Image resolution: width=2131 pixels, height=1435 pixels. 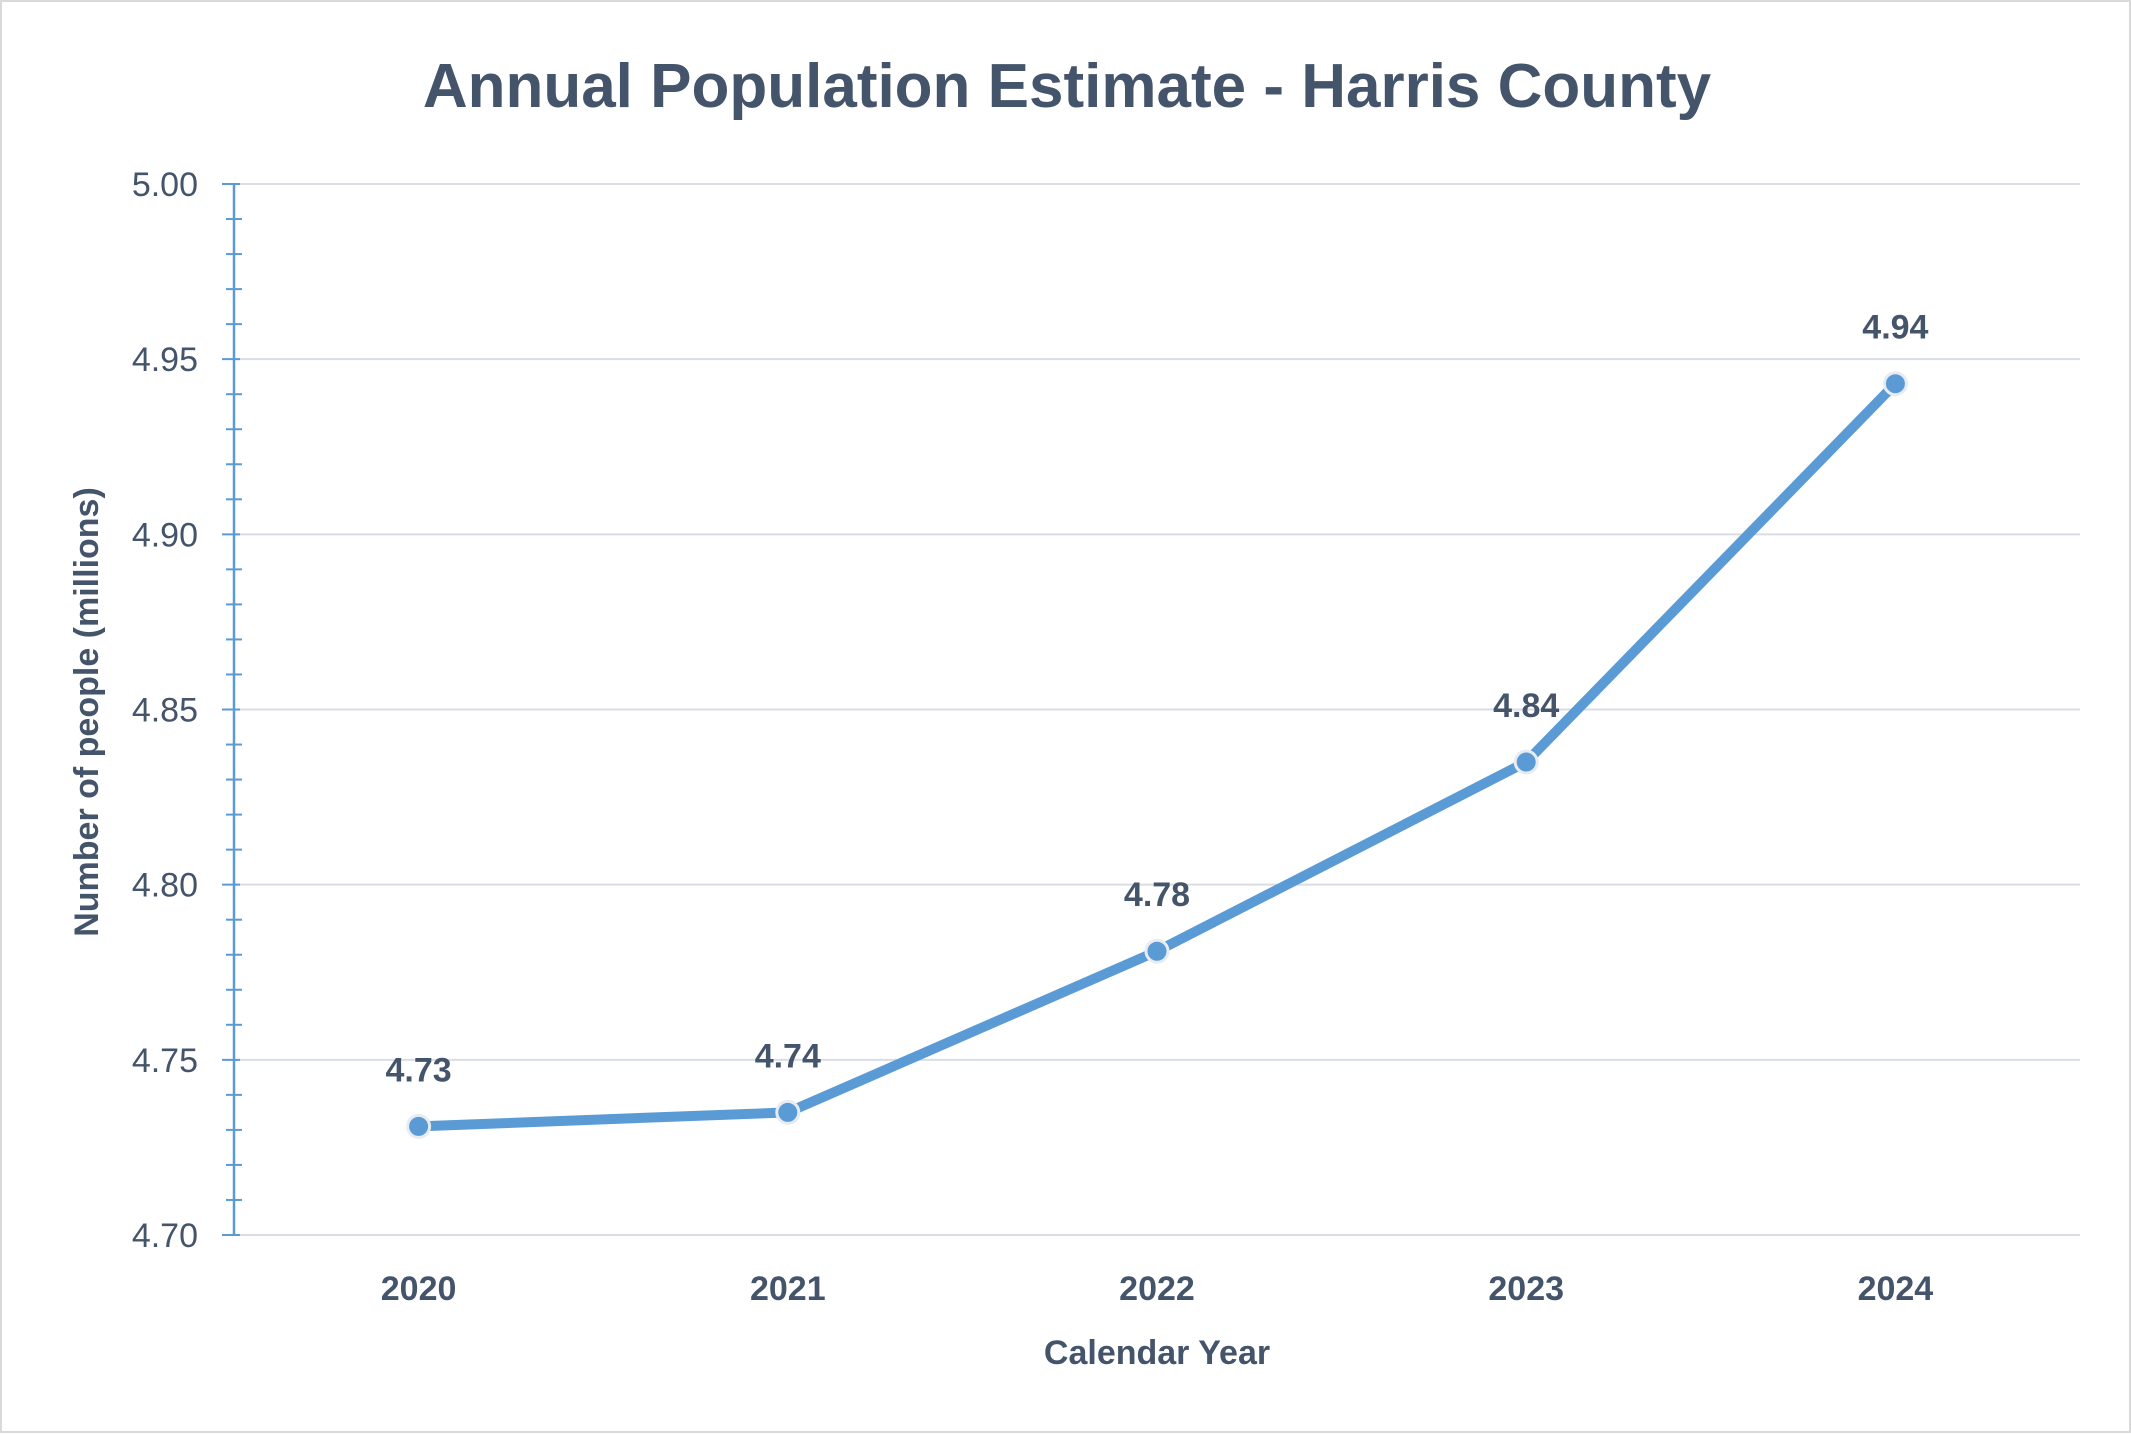 I want to click on x-tick-labels: 2020 2021 2022 2023 2024, so click(x=1157, y=1289).